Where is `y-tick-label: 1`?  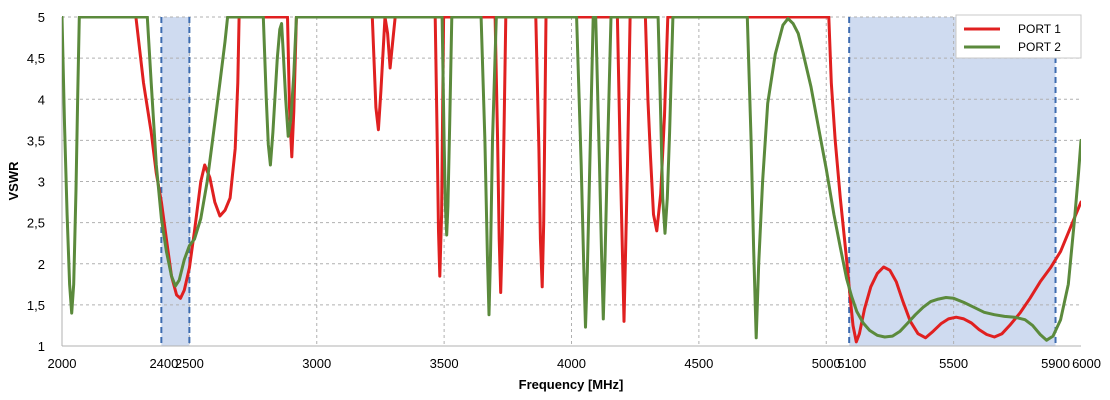 y-tick-label: 1 is located at coordinates (41, 346).